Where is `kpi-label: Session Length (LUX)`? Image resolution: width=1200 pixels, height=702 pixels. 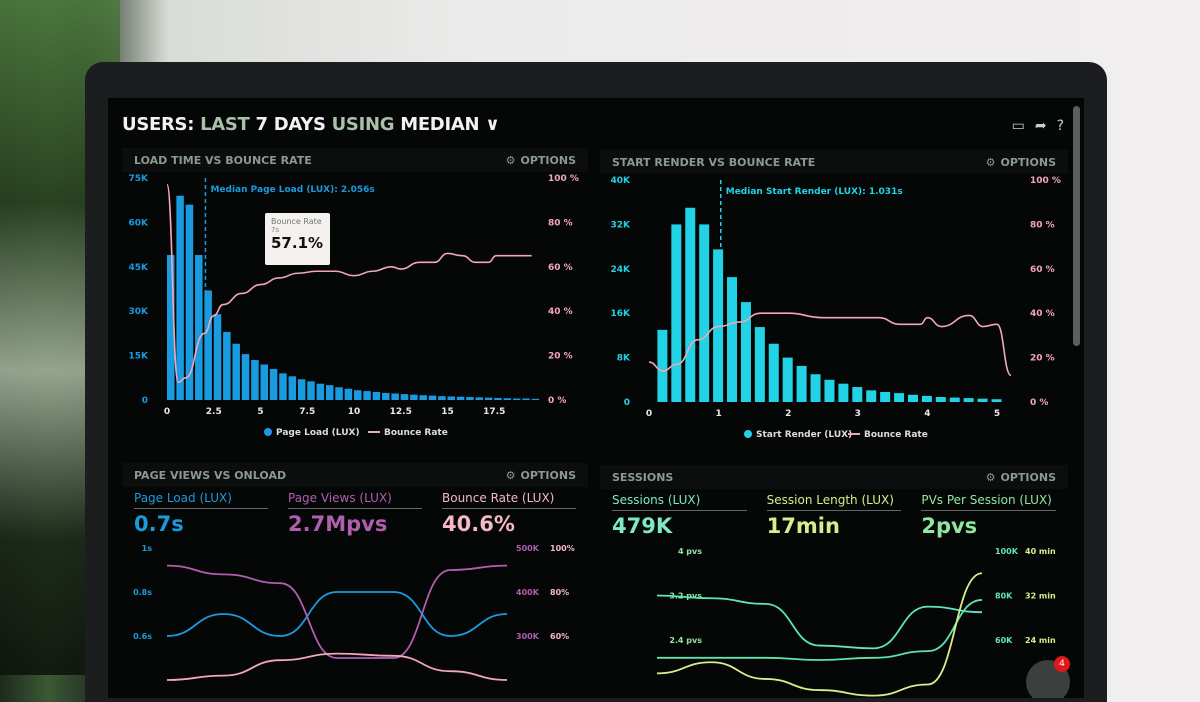
kpi-label: Session Length (LUX) is located at coordinates (834, 502).